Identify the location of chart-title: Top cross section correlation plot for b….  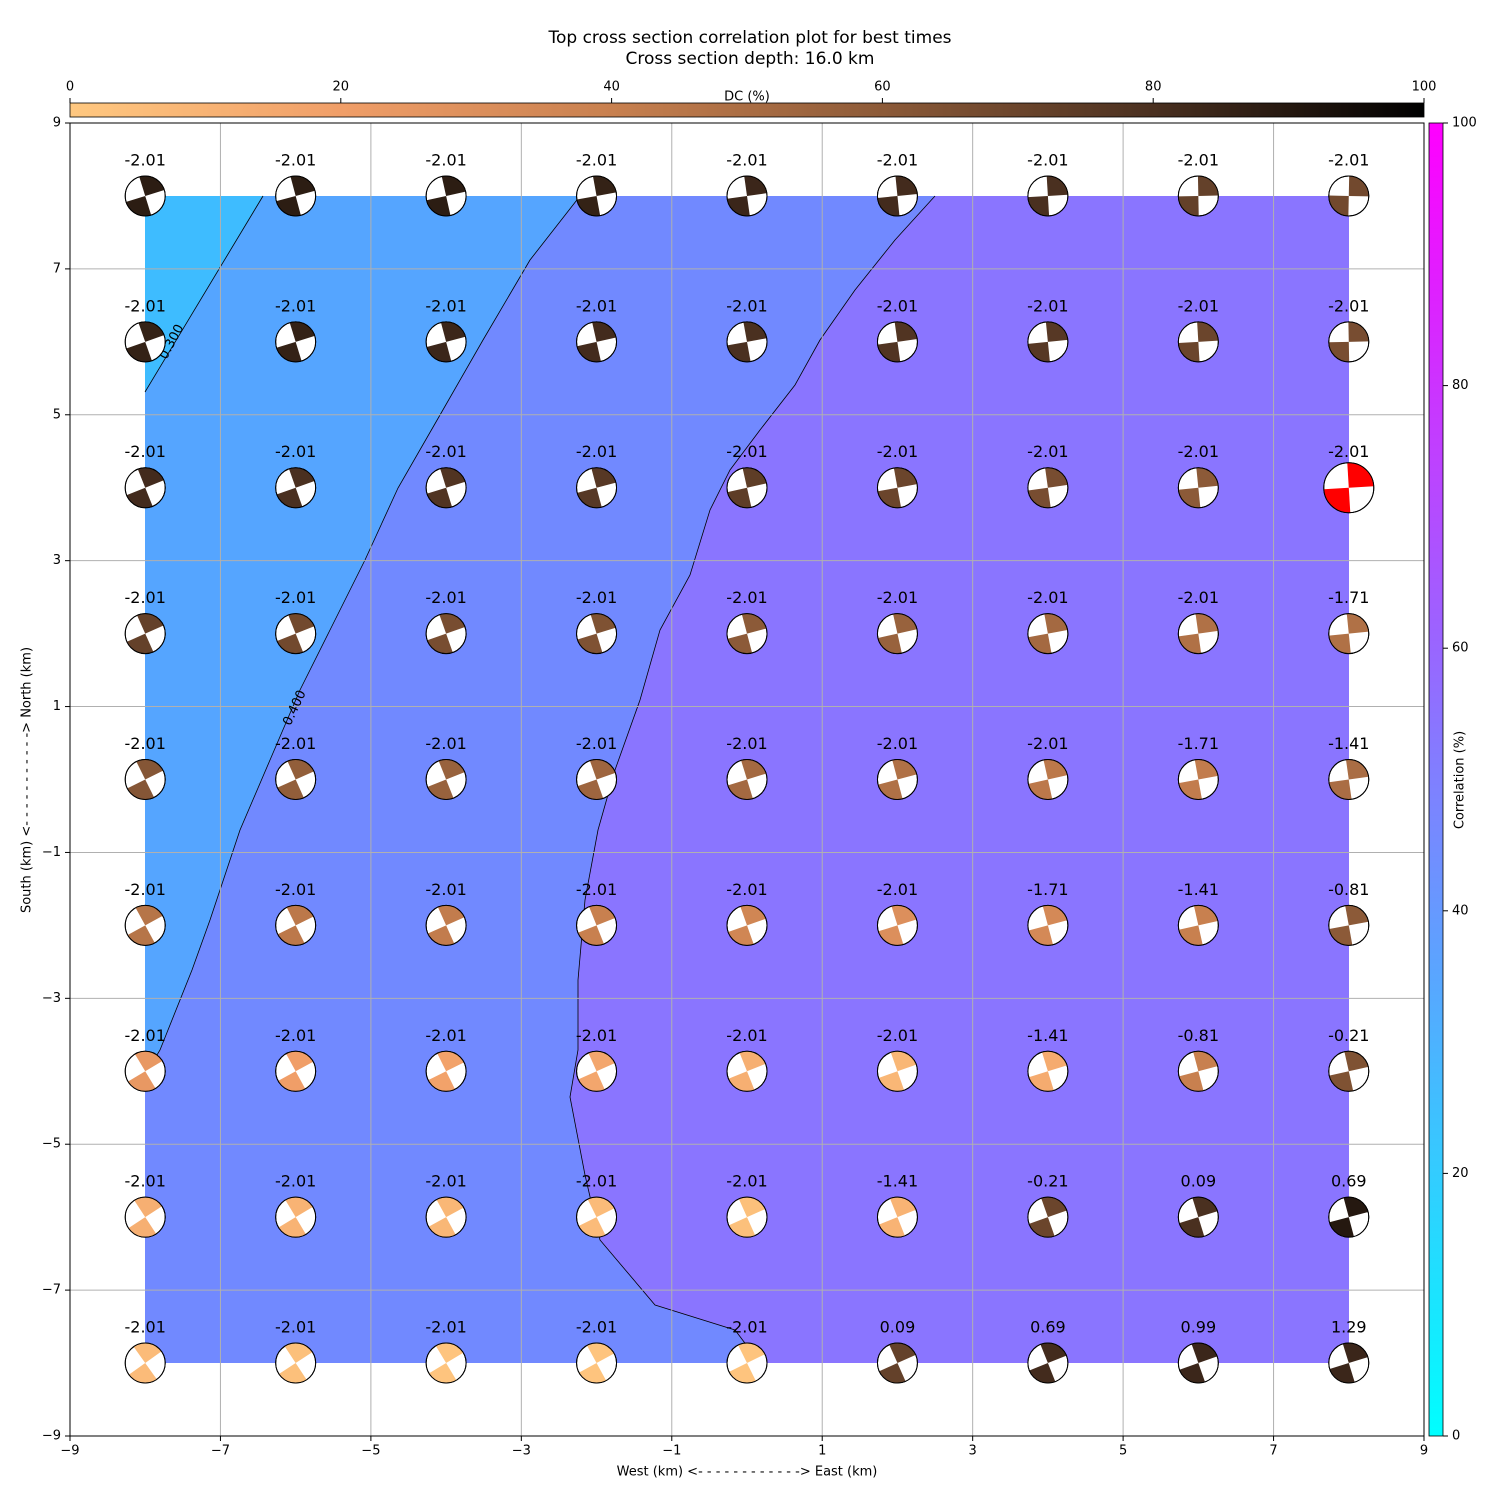
(749, 38).